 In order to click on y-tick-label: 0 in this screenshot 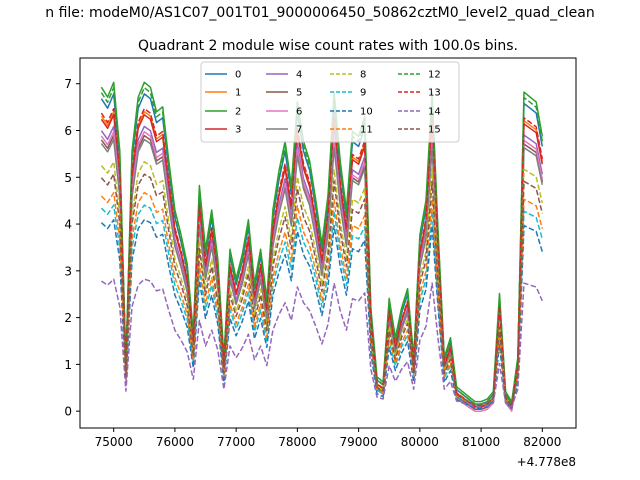, I will do `click(68, 412)`.